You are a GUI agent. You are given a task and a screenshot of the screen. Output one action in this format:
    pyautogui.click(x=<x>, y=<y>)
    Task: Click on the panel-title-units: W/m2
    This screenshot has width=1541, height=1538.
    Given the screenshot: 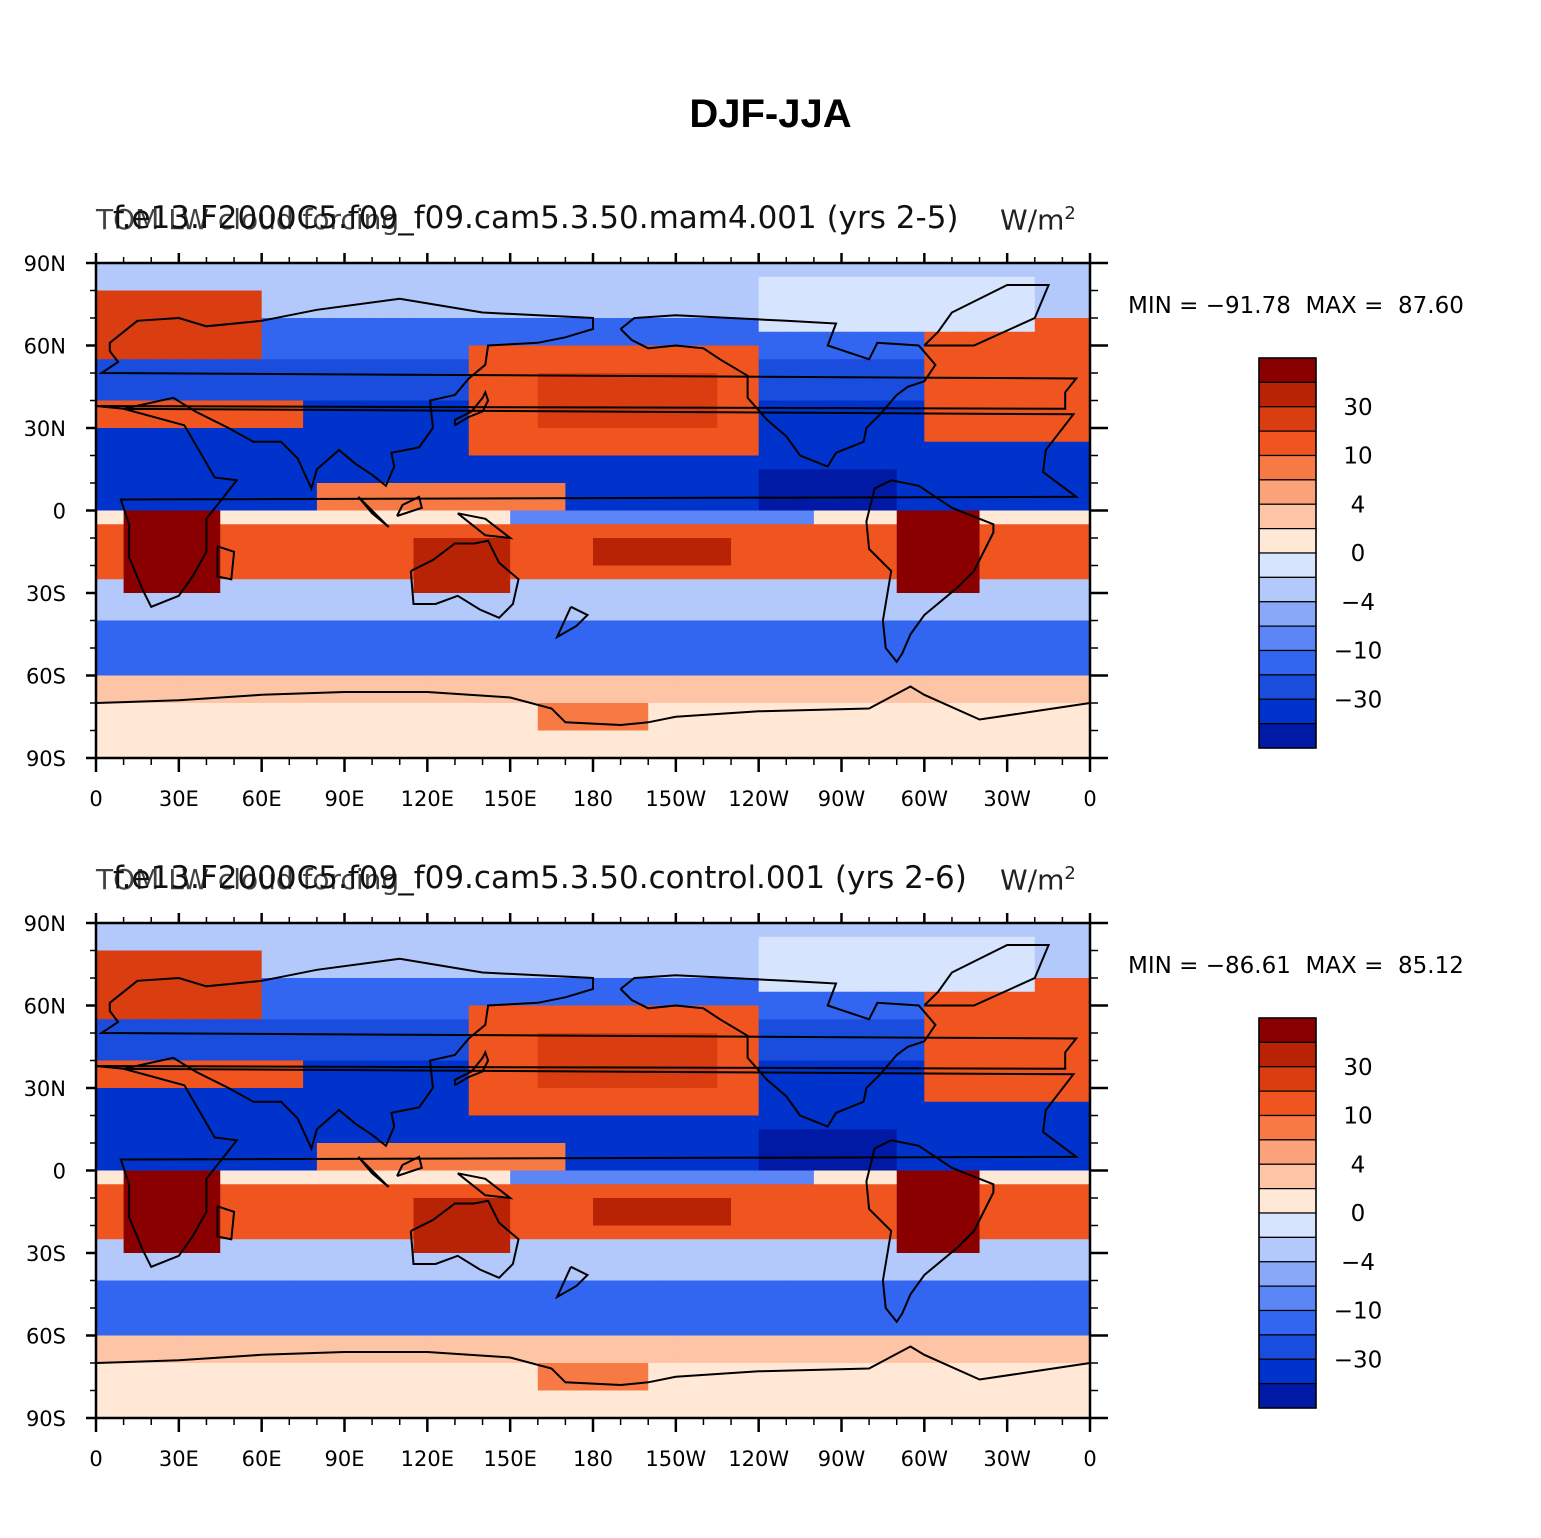 What is the action you would take?
    pyautogui.click(x=1038, y=220)
    